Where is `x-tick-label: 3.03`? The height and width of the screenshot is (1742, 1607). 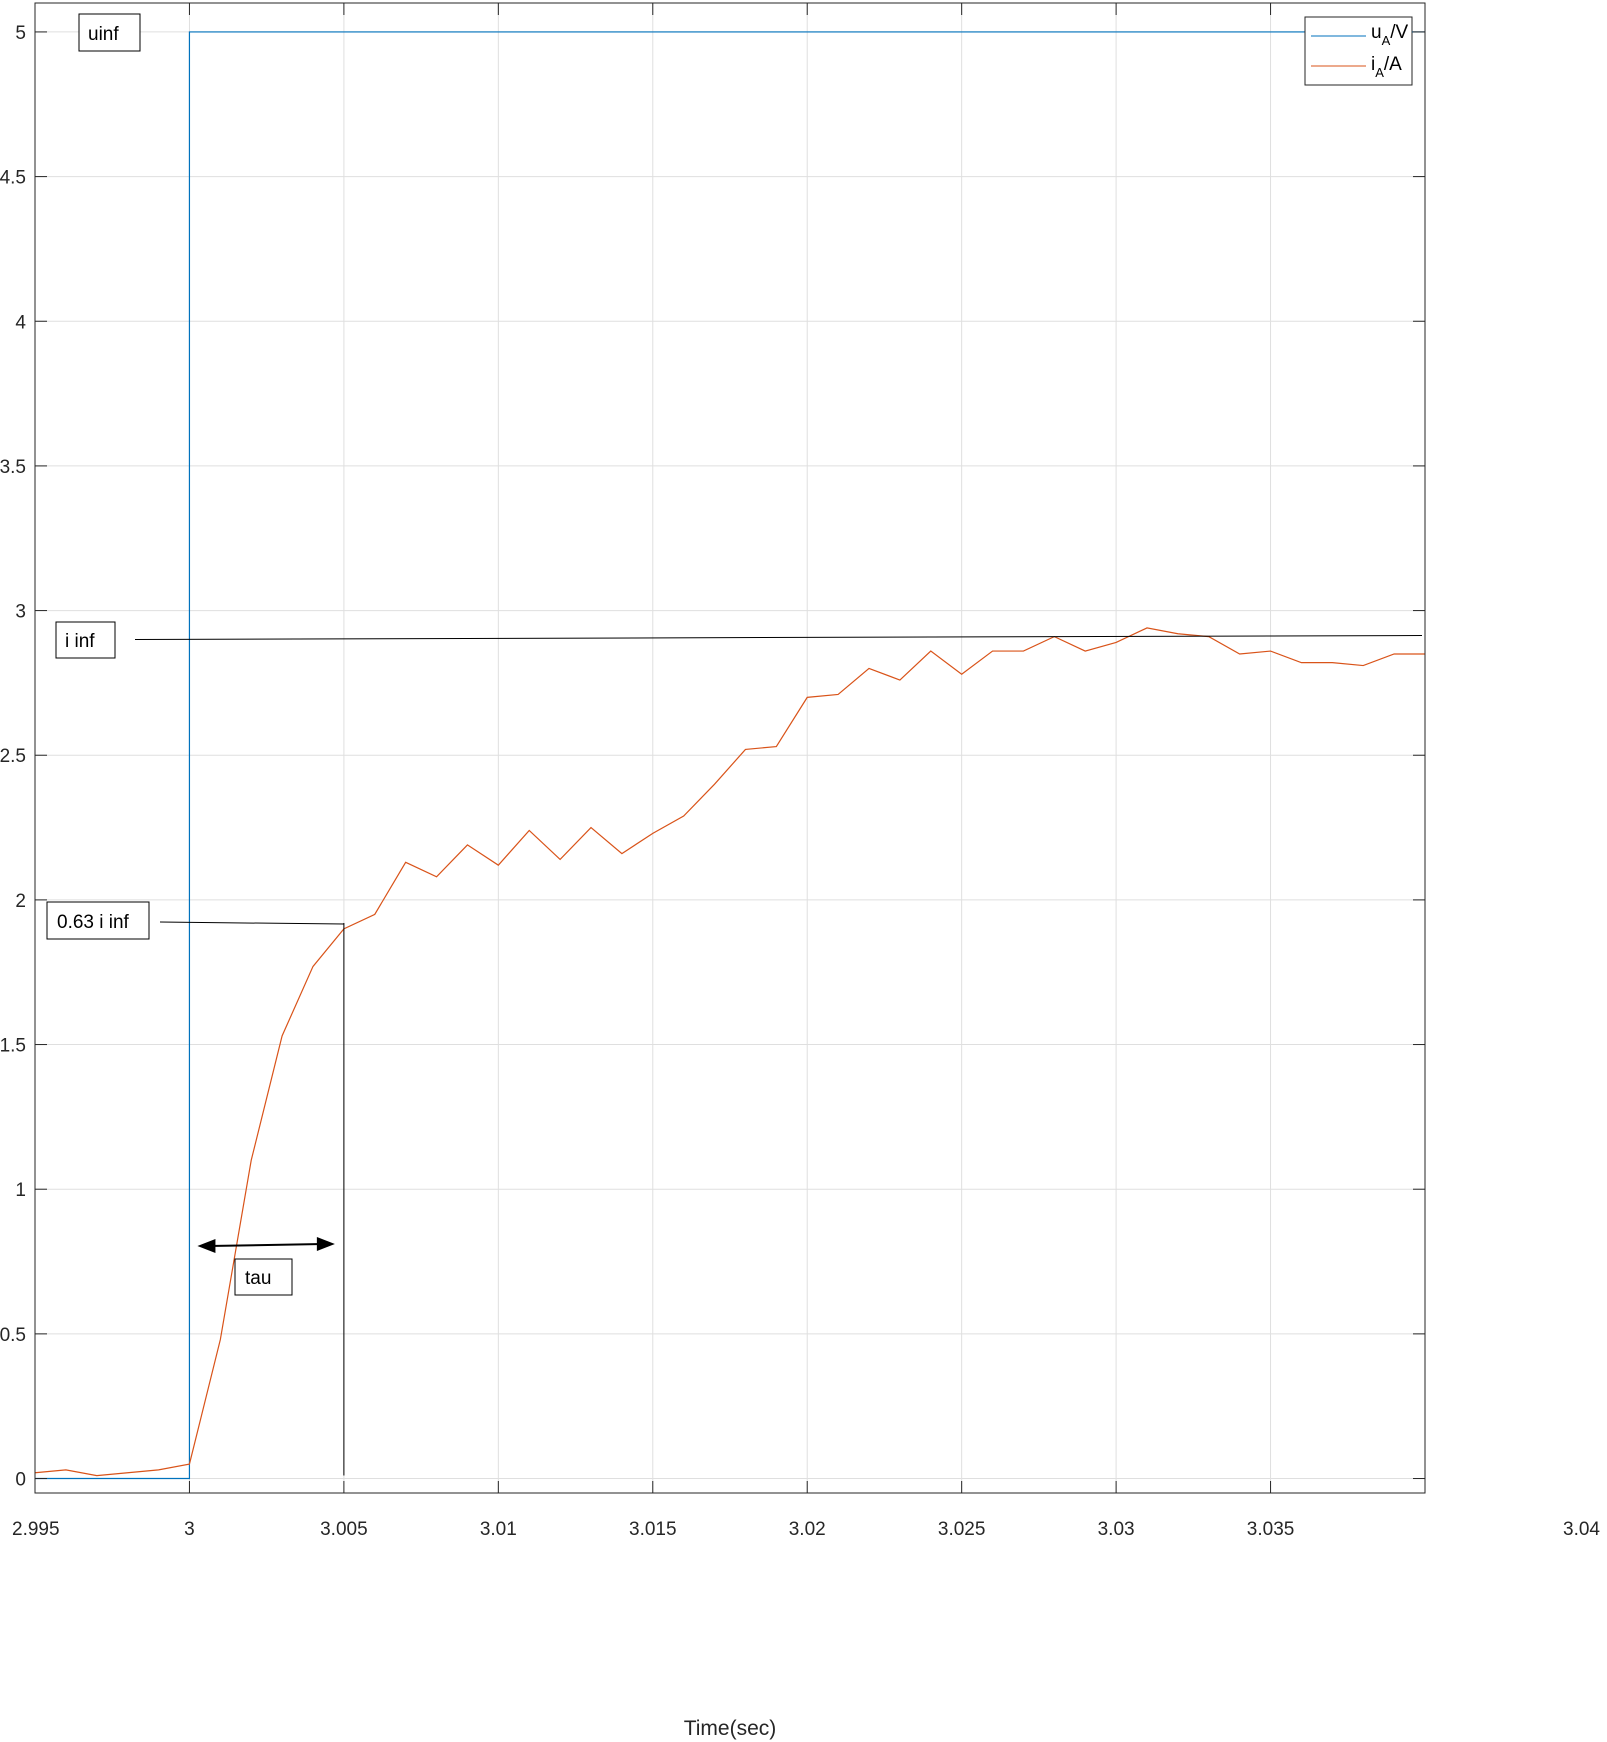
x-tick-label: 3.03 is located at coordinates (1116, 1529).